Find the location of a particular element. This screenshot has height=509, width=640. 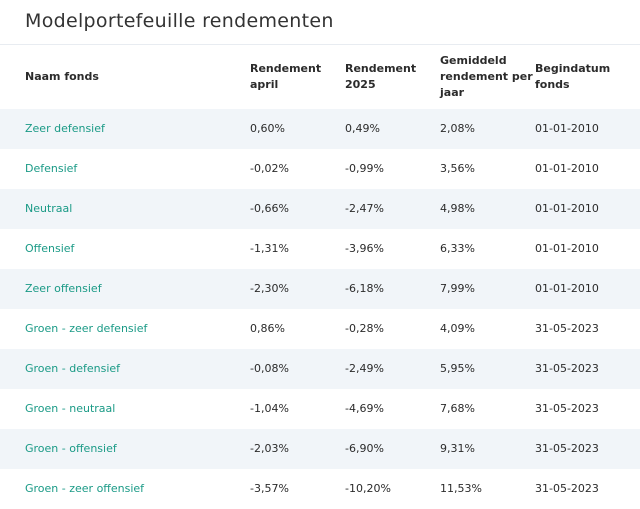

return-april-cell: -1,04% is located at coordinates (269, 408).